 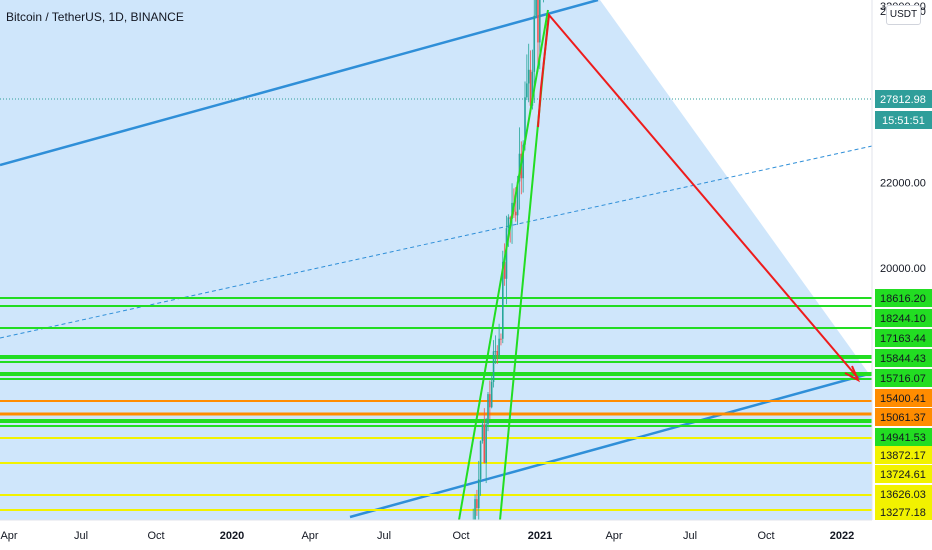 I want to click on time-tick-label: 2022, so click(x=842, y=536).